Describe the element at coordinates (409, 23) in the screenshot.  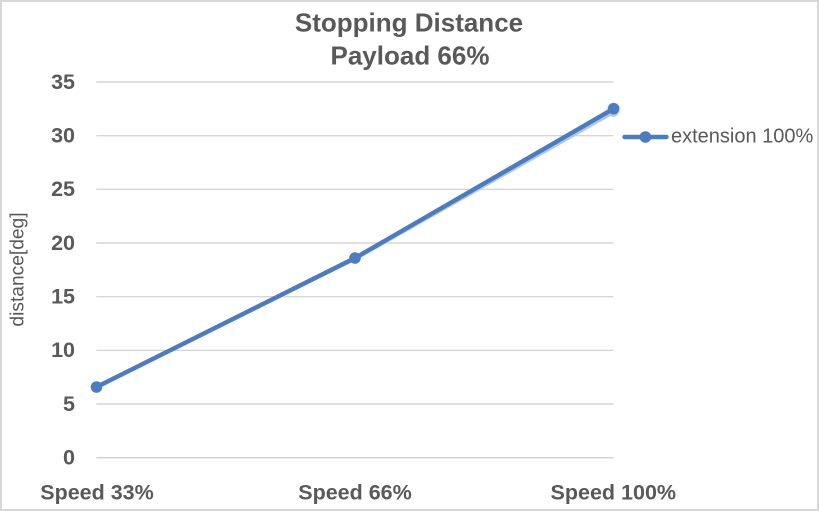
I see `svg-text: Stopping Distance` at that location.